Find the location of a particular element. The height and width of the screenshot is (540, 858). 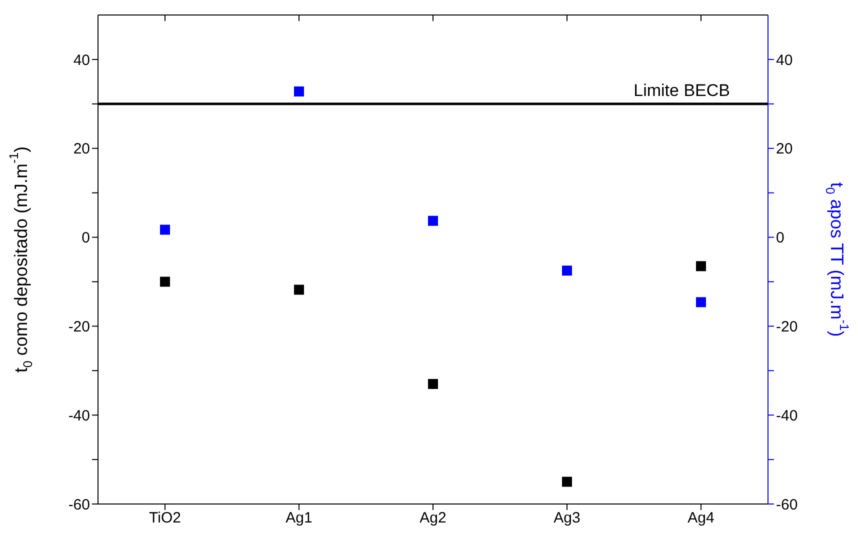

x-tick-label: Ag2 is located at coordinates (433, 518).